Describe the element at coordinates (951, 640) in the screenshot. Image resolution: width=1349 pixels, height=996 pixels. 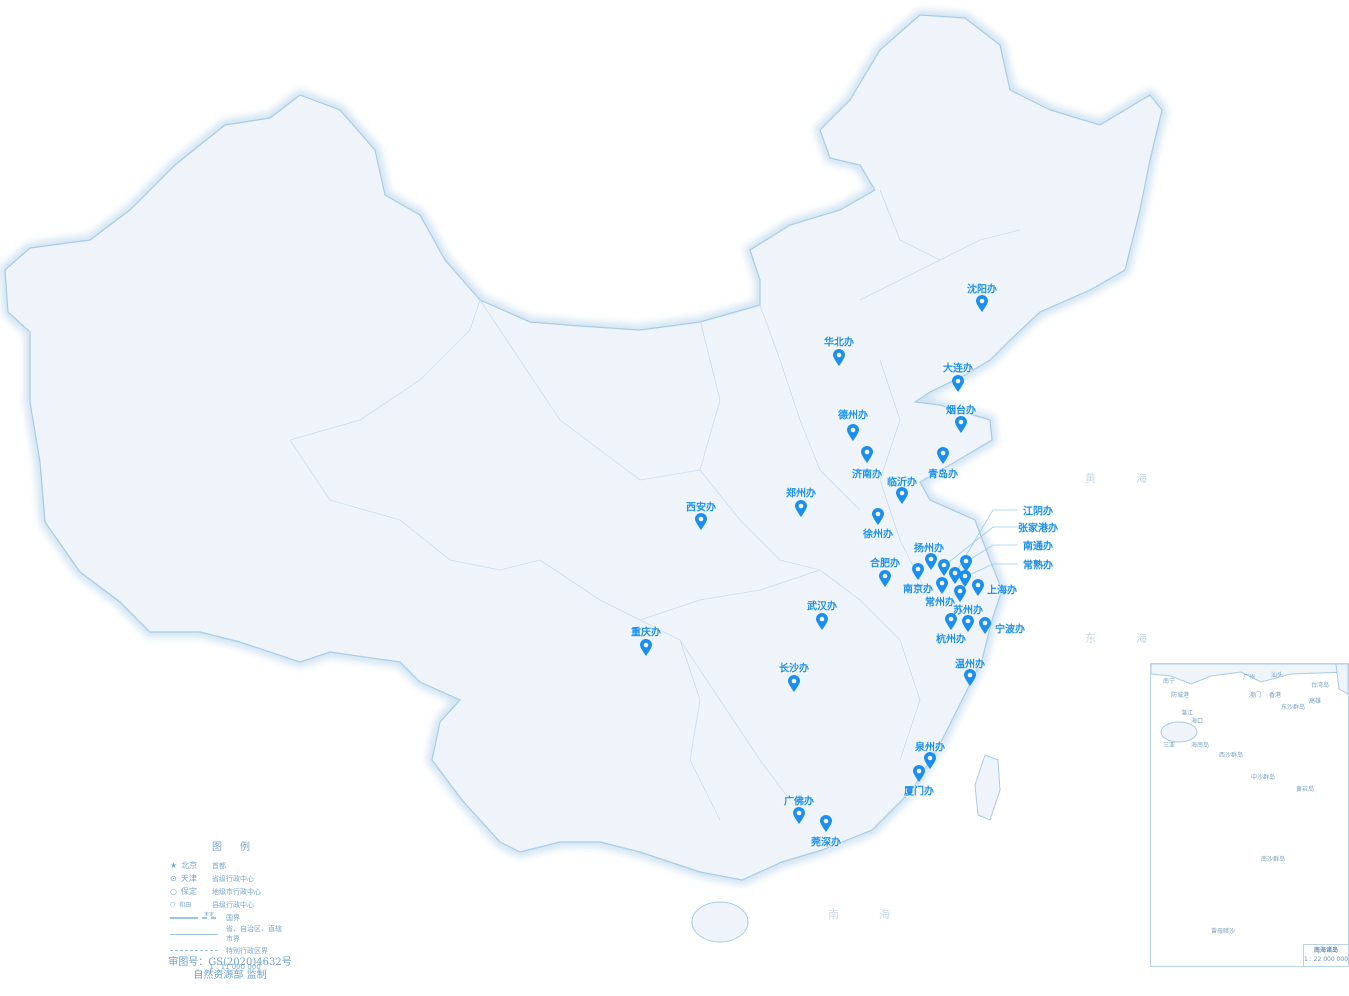
I see `office-label: 杭州办` at that location.